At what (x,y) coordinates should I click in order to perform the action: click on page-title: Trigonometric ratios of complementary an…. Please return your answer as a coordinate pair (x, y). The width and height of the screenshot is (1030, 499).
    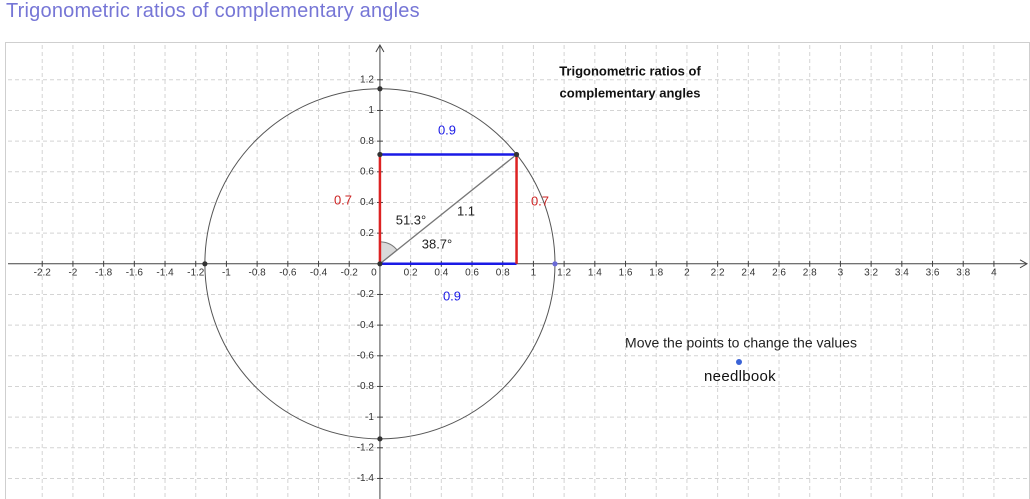
    Looking at the image, I should click on (213, 11).